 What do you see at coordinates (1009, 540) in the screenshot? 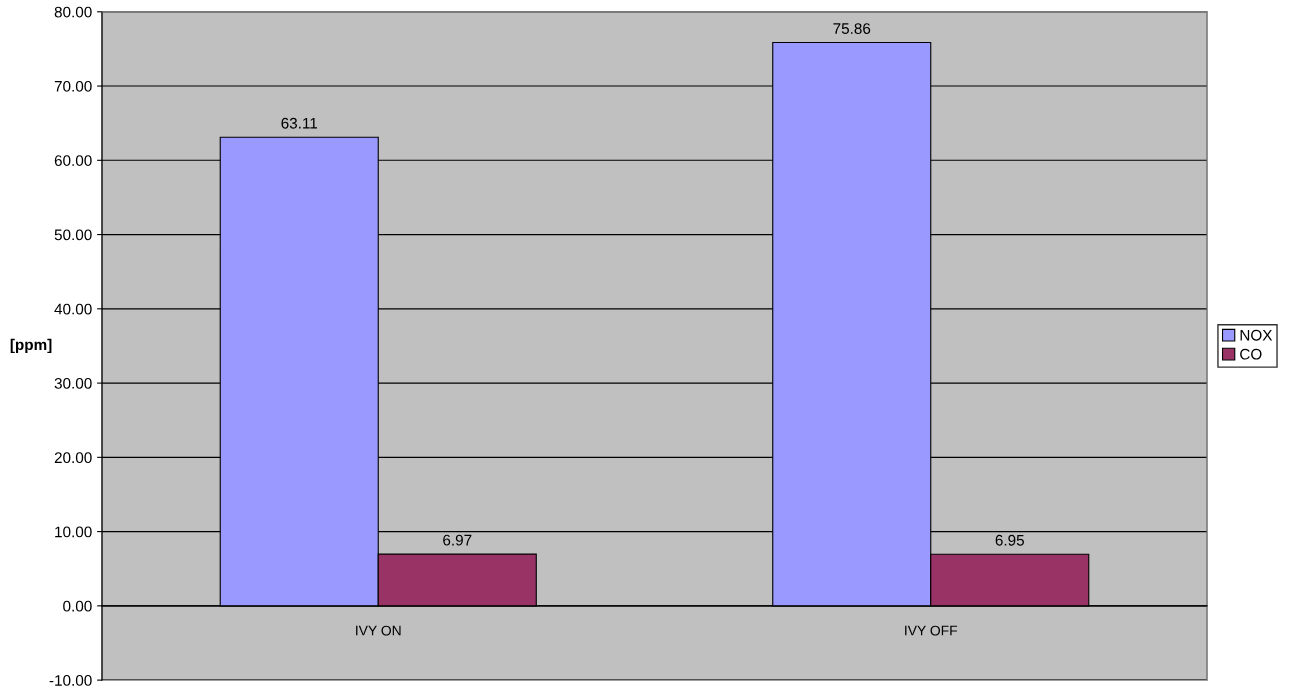
I see `data-label: 6.95` at bounding box center [1009, 540].